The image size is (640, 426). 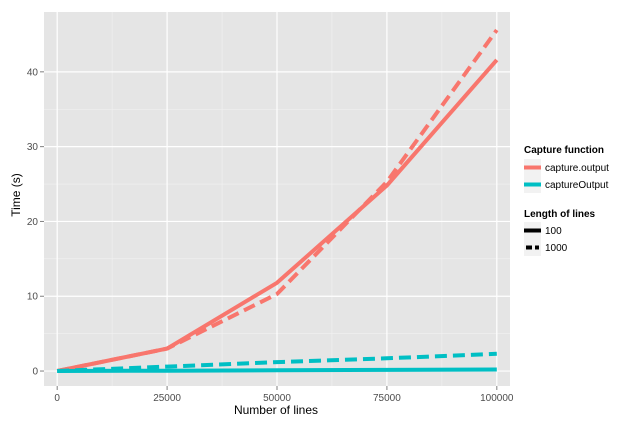 I want to click on y-tick-label: 30, so click(x=33, y=147).